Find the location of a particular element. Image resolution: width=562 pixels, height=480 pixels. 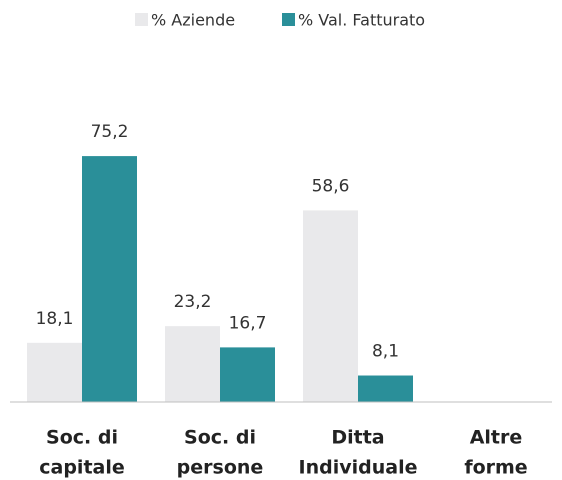

legend-label: % Aziende is located at coordinates (193, 20).